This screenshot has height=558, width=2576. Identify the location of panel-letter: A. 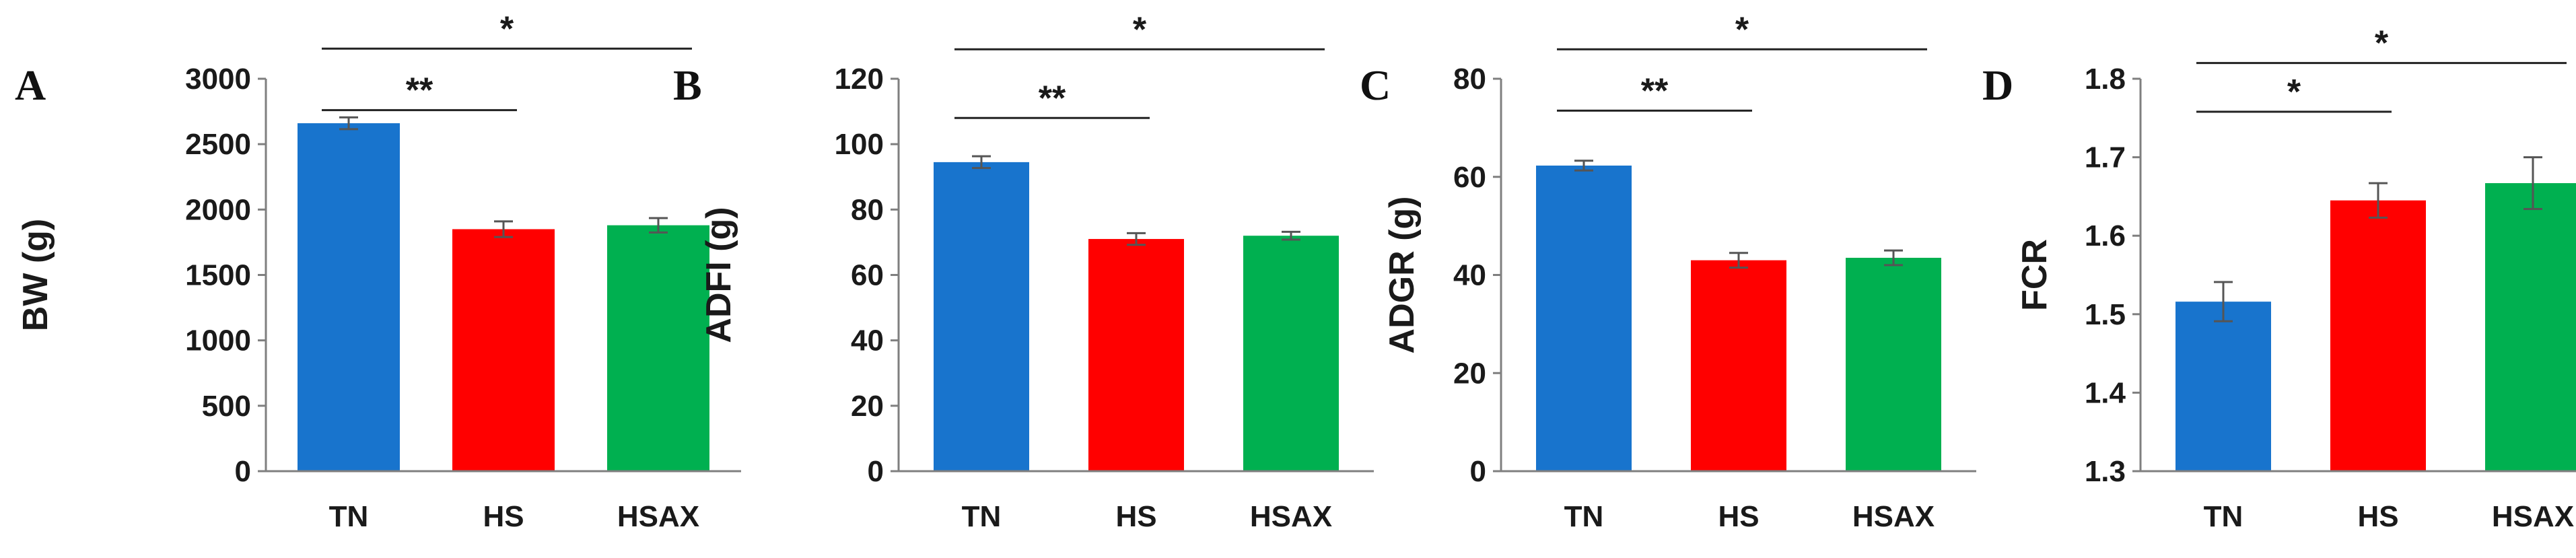
(30, 85).